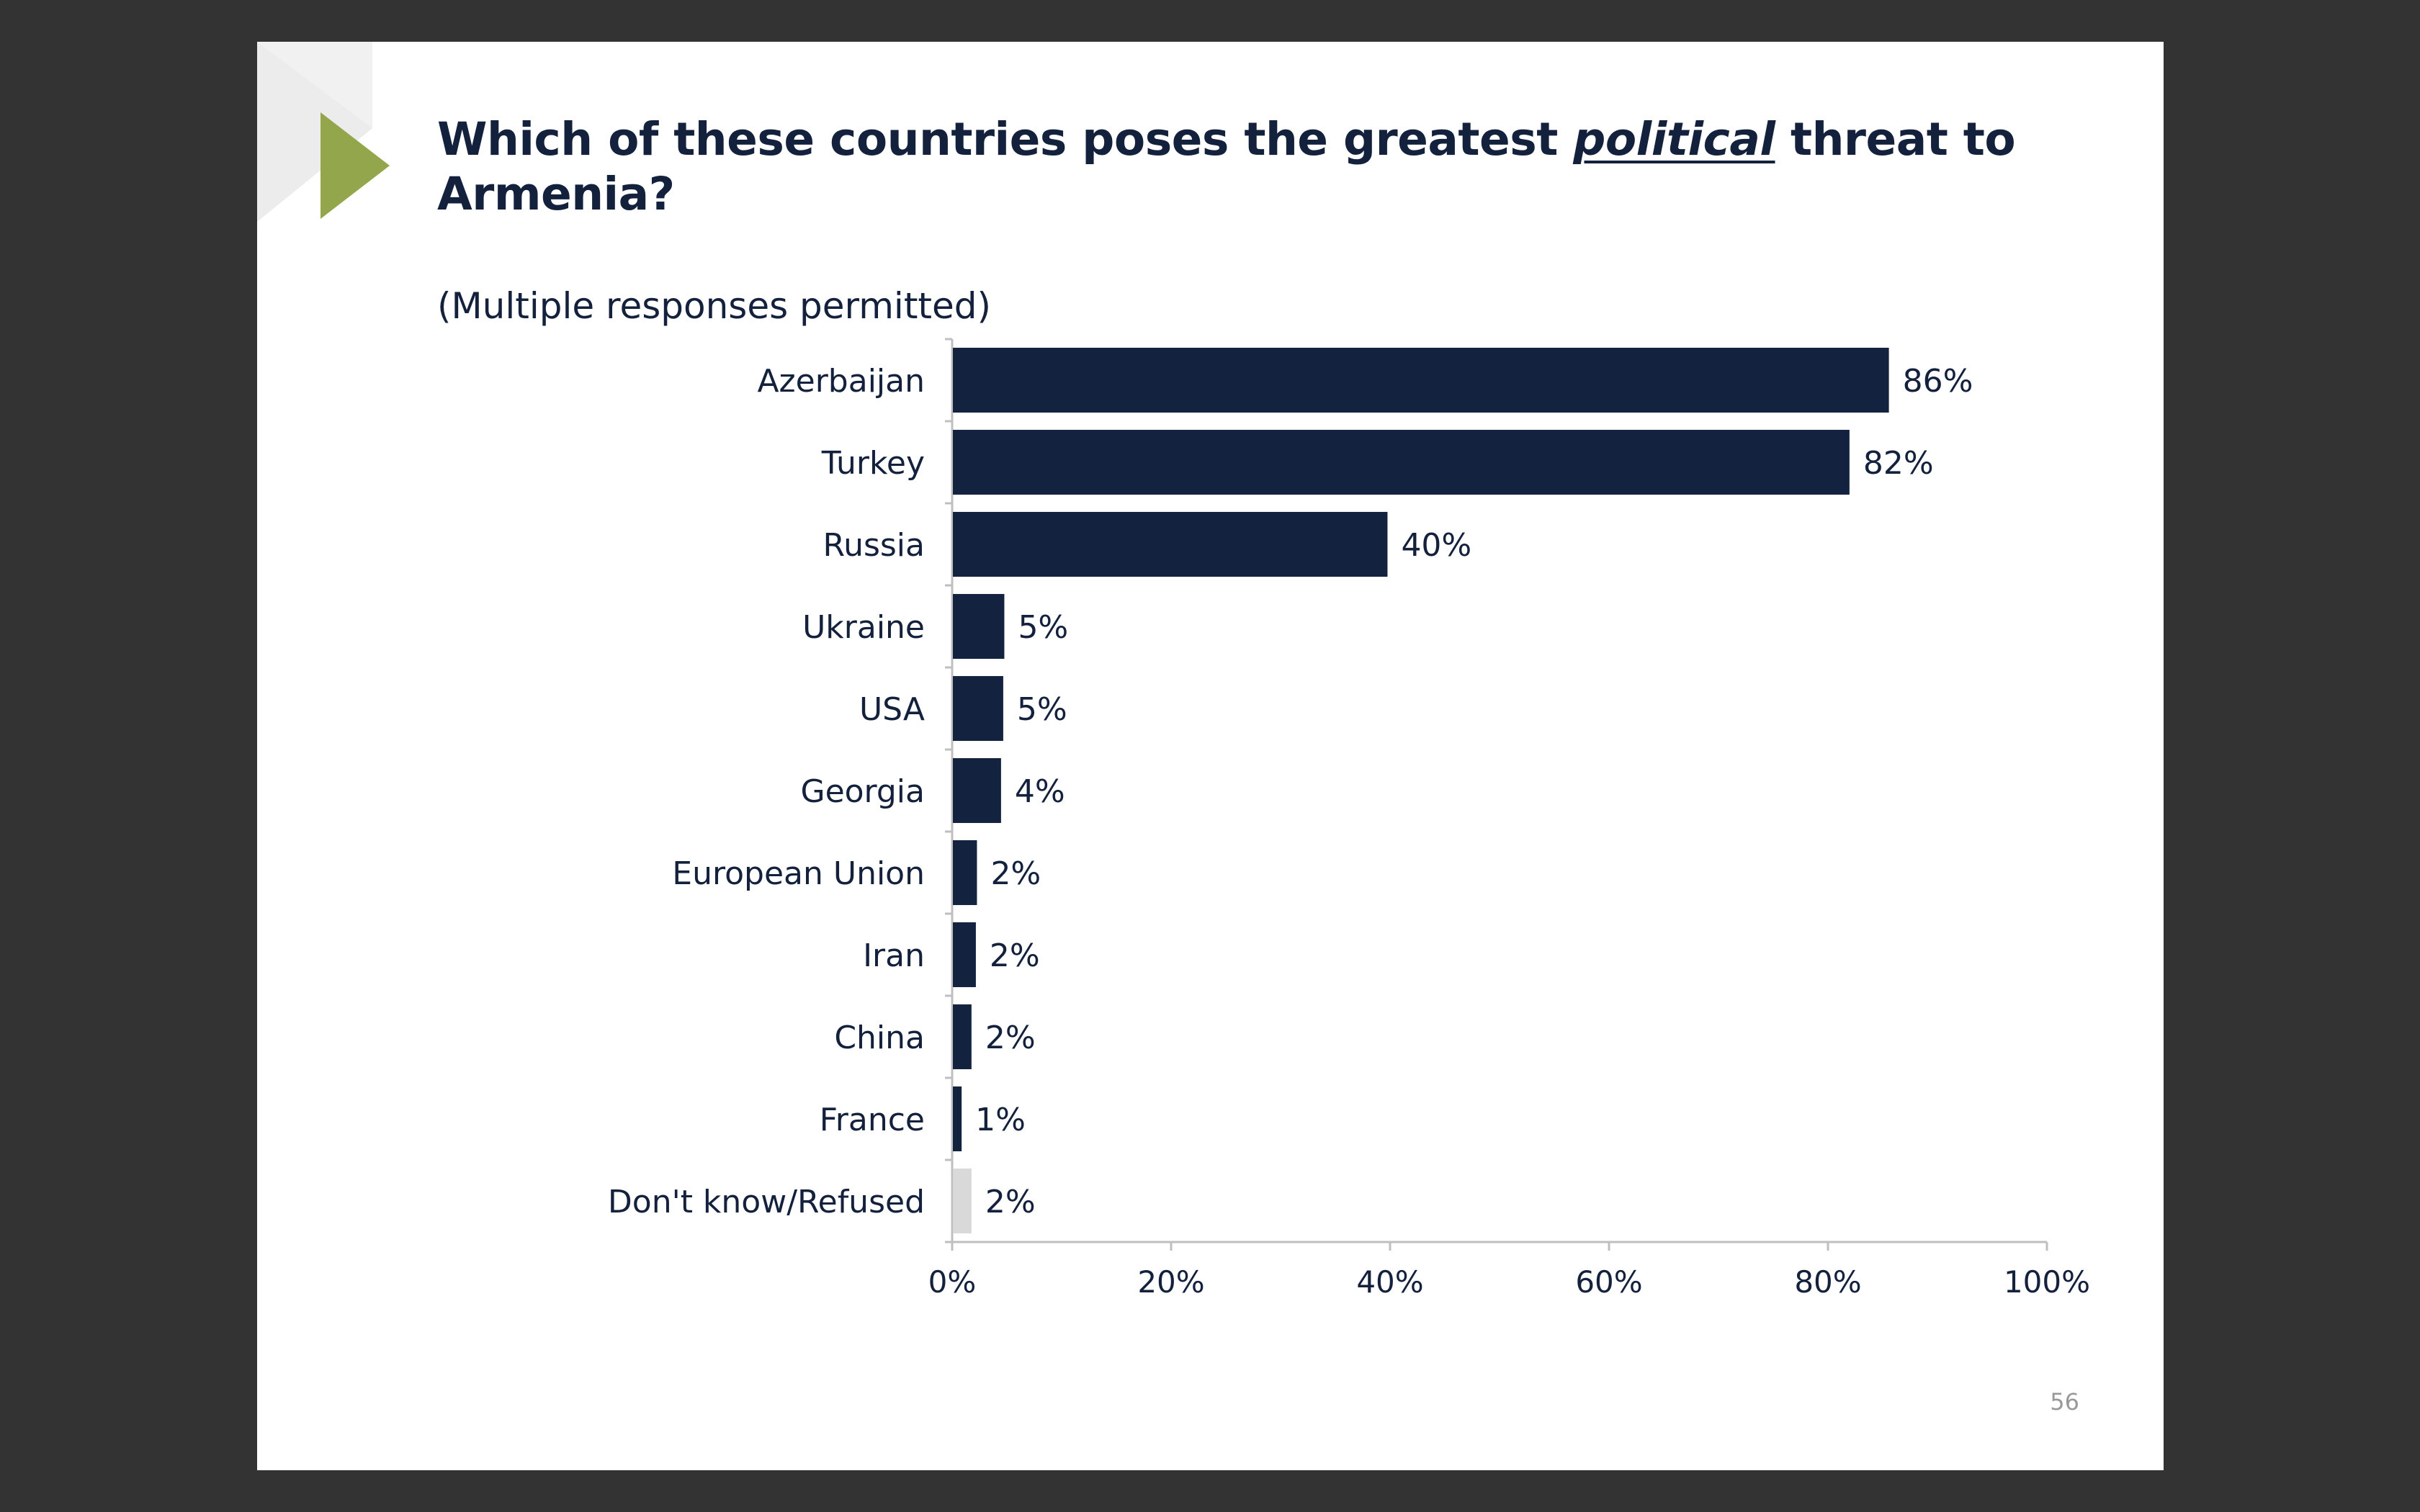 This screenshot has width=2420, height=1512. Describe the element at coordinates (1001, 1120) in the screenshot. I see `data-label: 1%` at that location.